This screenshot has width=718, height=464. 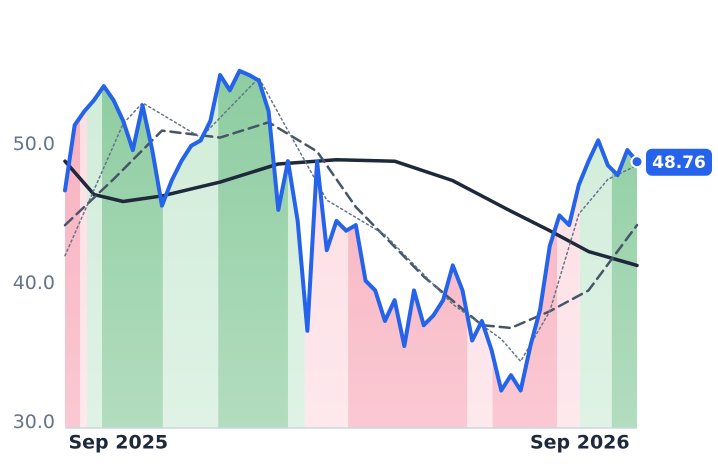 I want to click on last-value-badge, so click(x=679, y=162).